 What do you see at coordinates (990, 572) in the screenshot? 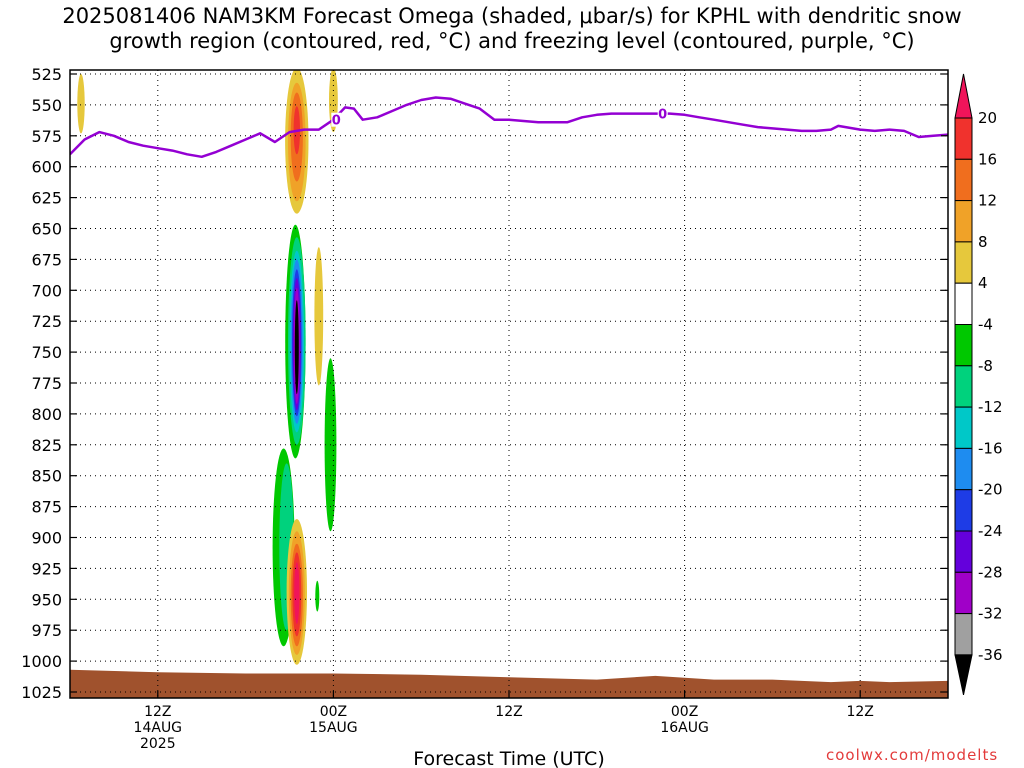
I see `colorbar-label-11: -28` at bounding box center [990, 572].